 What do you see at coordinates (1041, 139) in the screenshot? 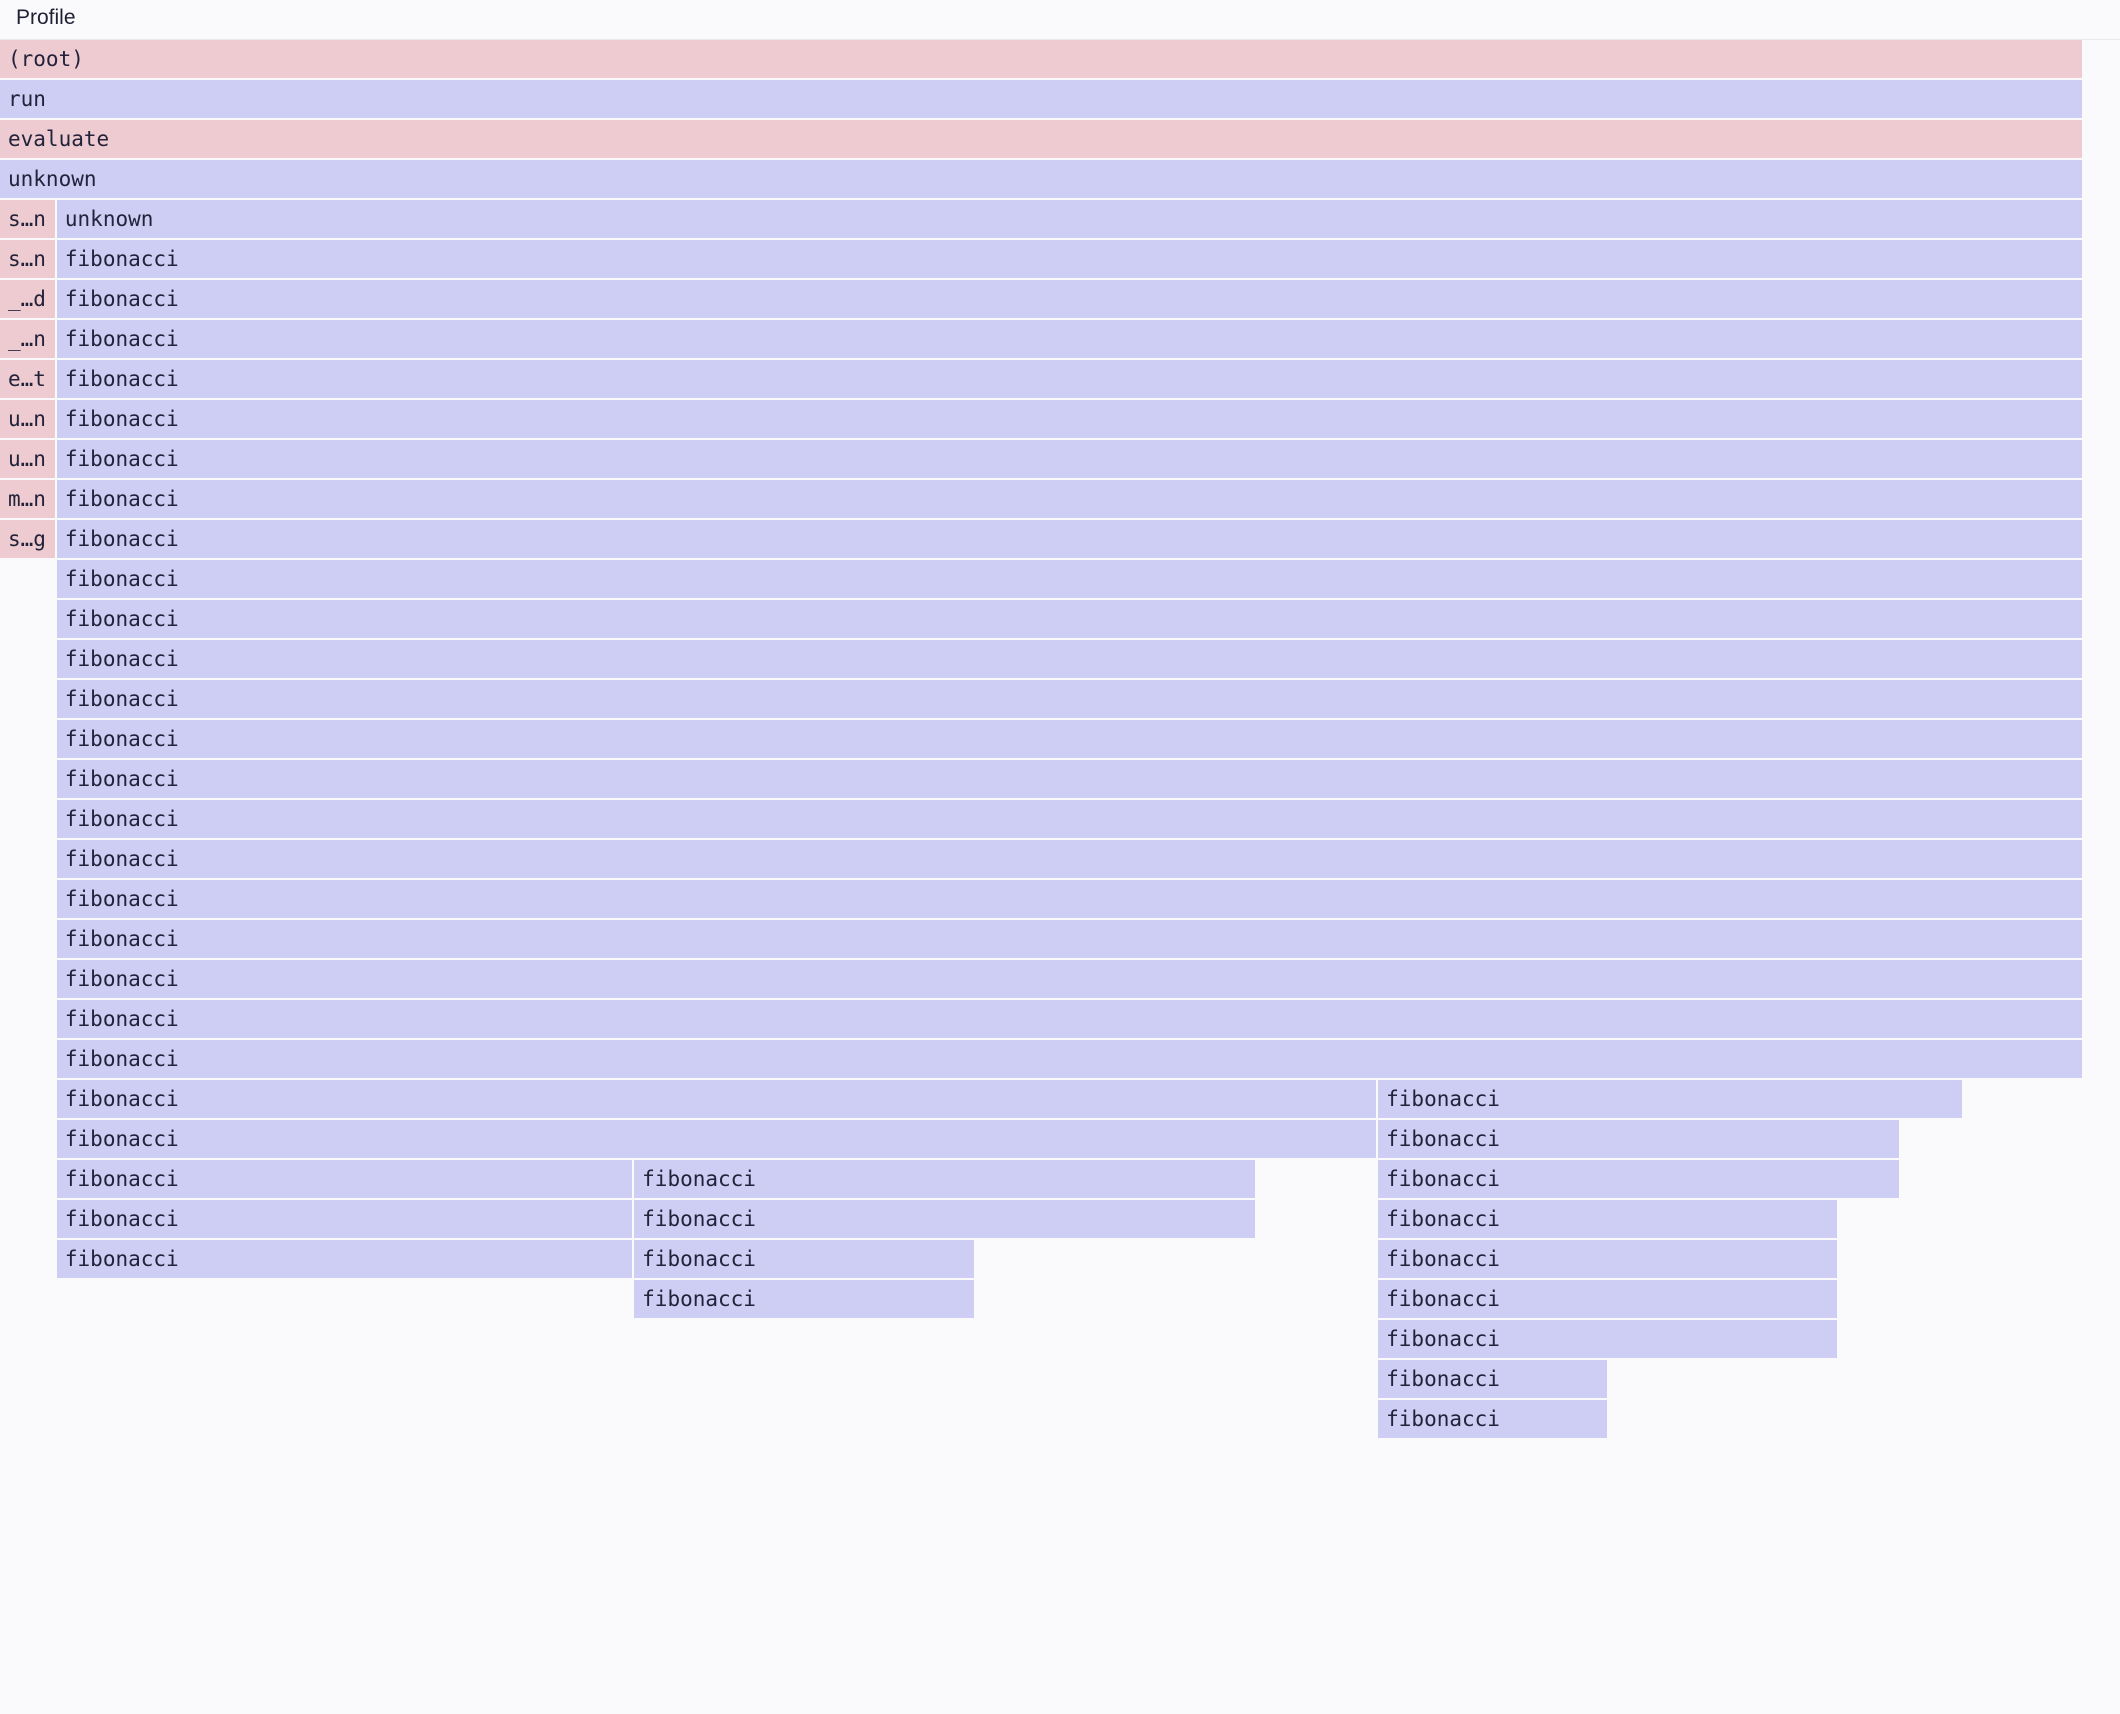
I see `flame-frame: evaluate` at bounding box center [1041, 139].